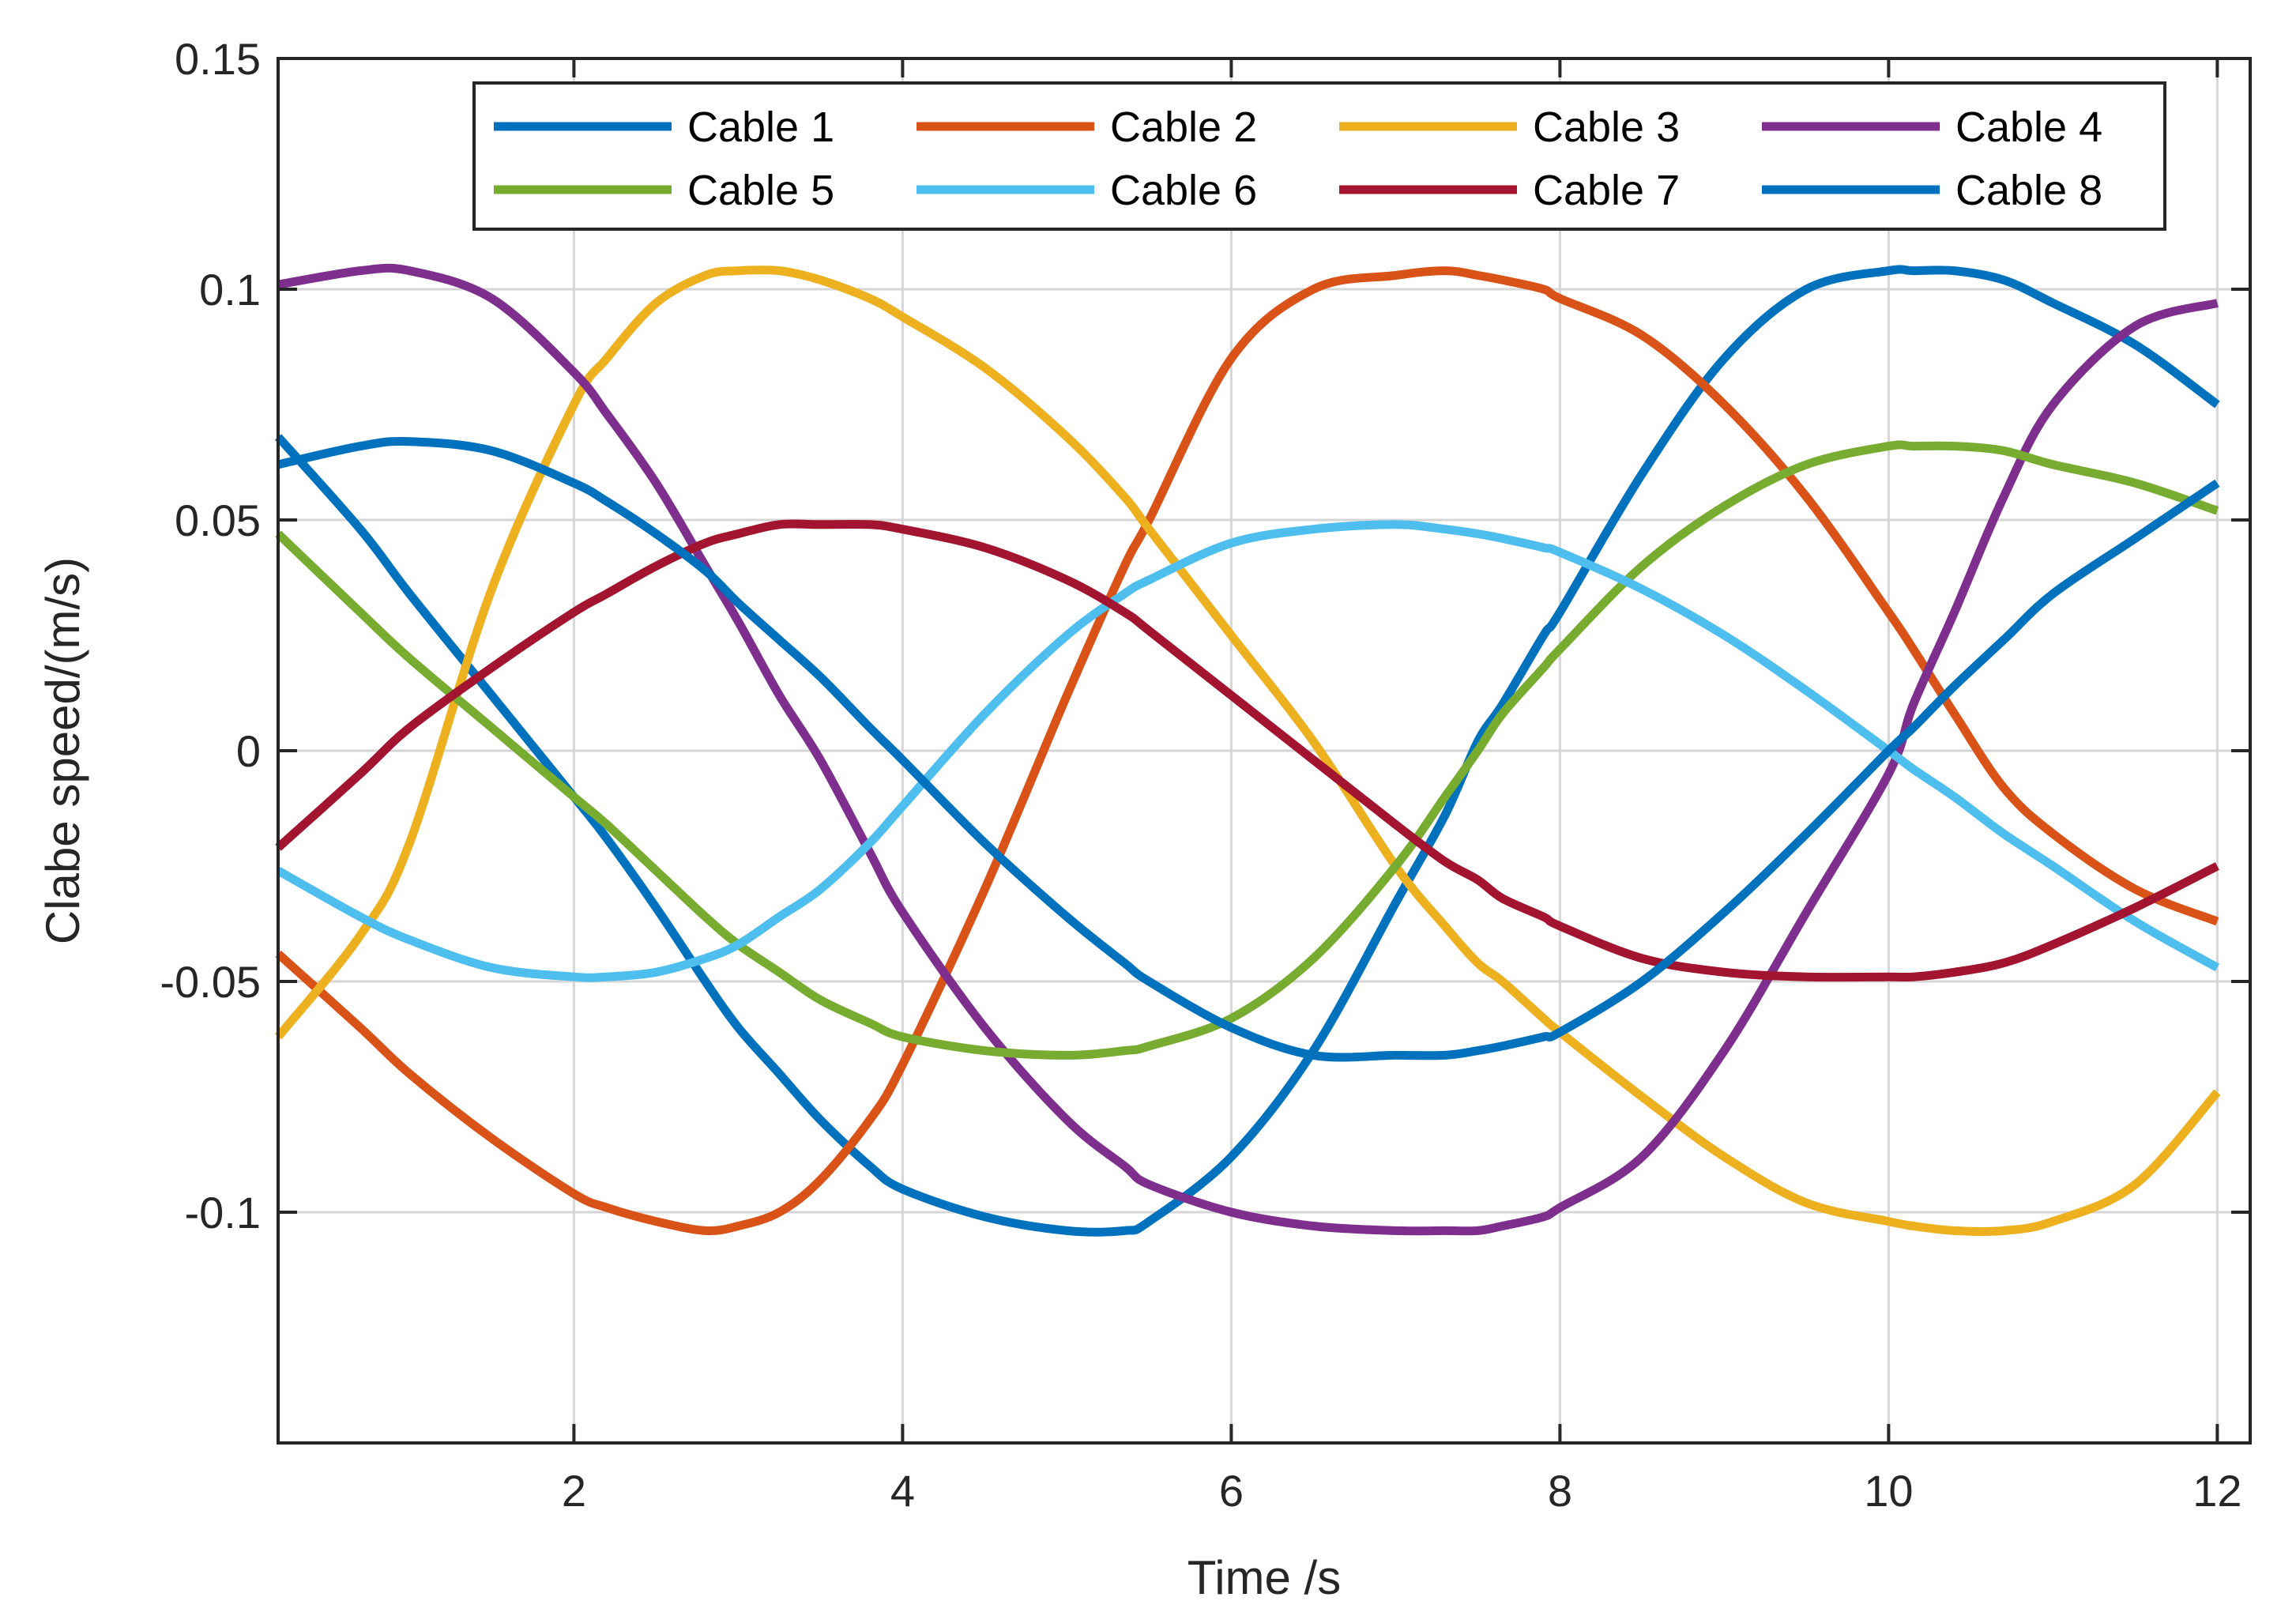 The height and width of the screenshot is (1616, 2296). Describe the element at coordinates (1183, 127) in the screenshot. I see `legend-label: Cable 2` at that location.